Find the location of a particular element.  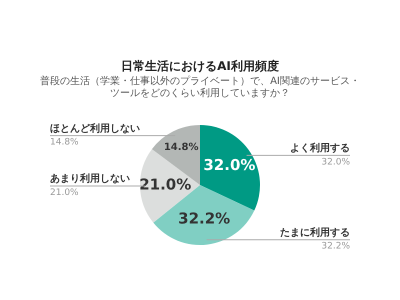

data-label: 32.2% is located at coordinates (204, 218).